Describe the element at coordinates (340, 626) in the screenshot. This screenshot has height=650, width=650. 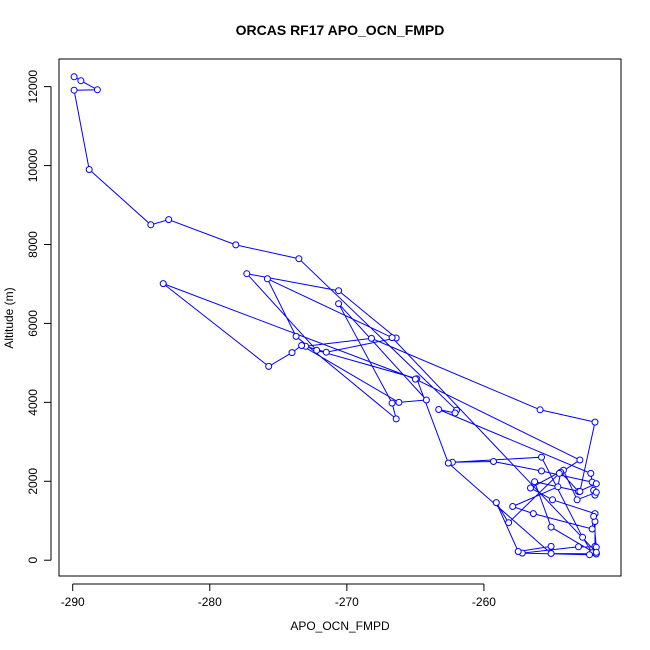
I see `x-axis-label: APO_OCN_FMPD` at that location.